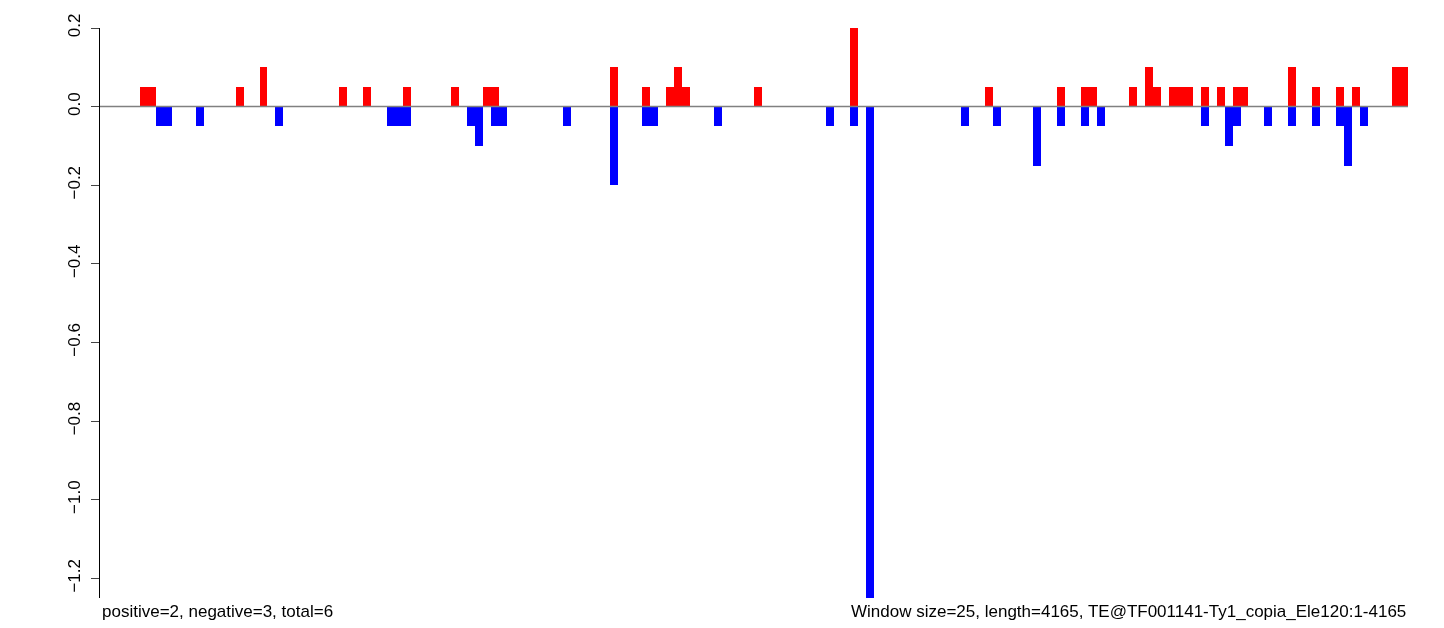 The height and width of the screenshot is (628, 1444). Describe the element at coordinates (75, 25) in the screenshot. I see `y-tick-label: 0.2` at that location.